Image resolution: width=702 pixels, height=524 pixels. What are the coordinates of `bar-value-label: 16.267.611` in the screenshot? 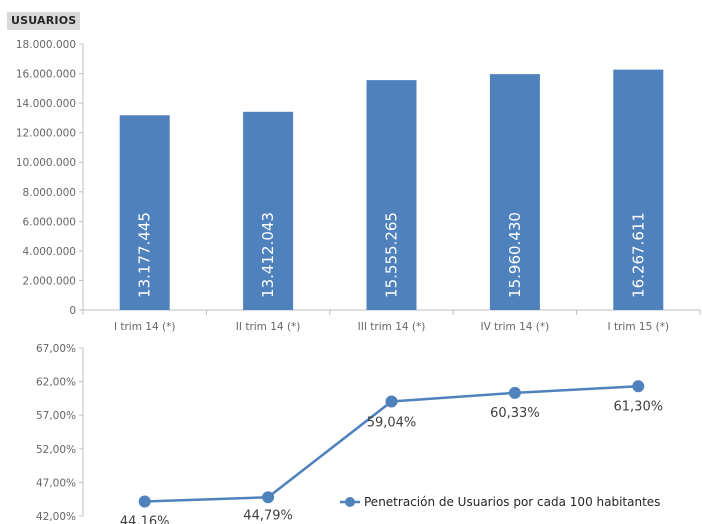 It's located at (638, 255).